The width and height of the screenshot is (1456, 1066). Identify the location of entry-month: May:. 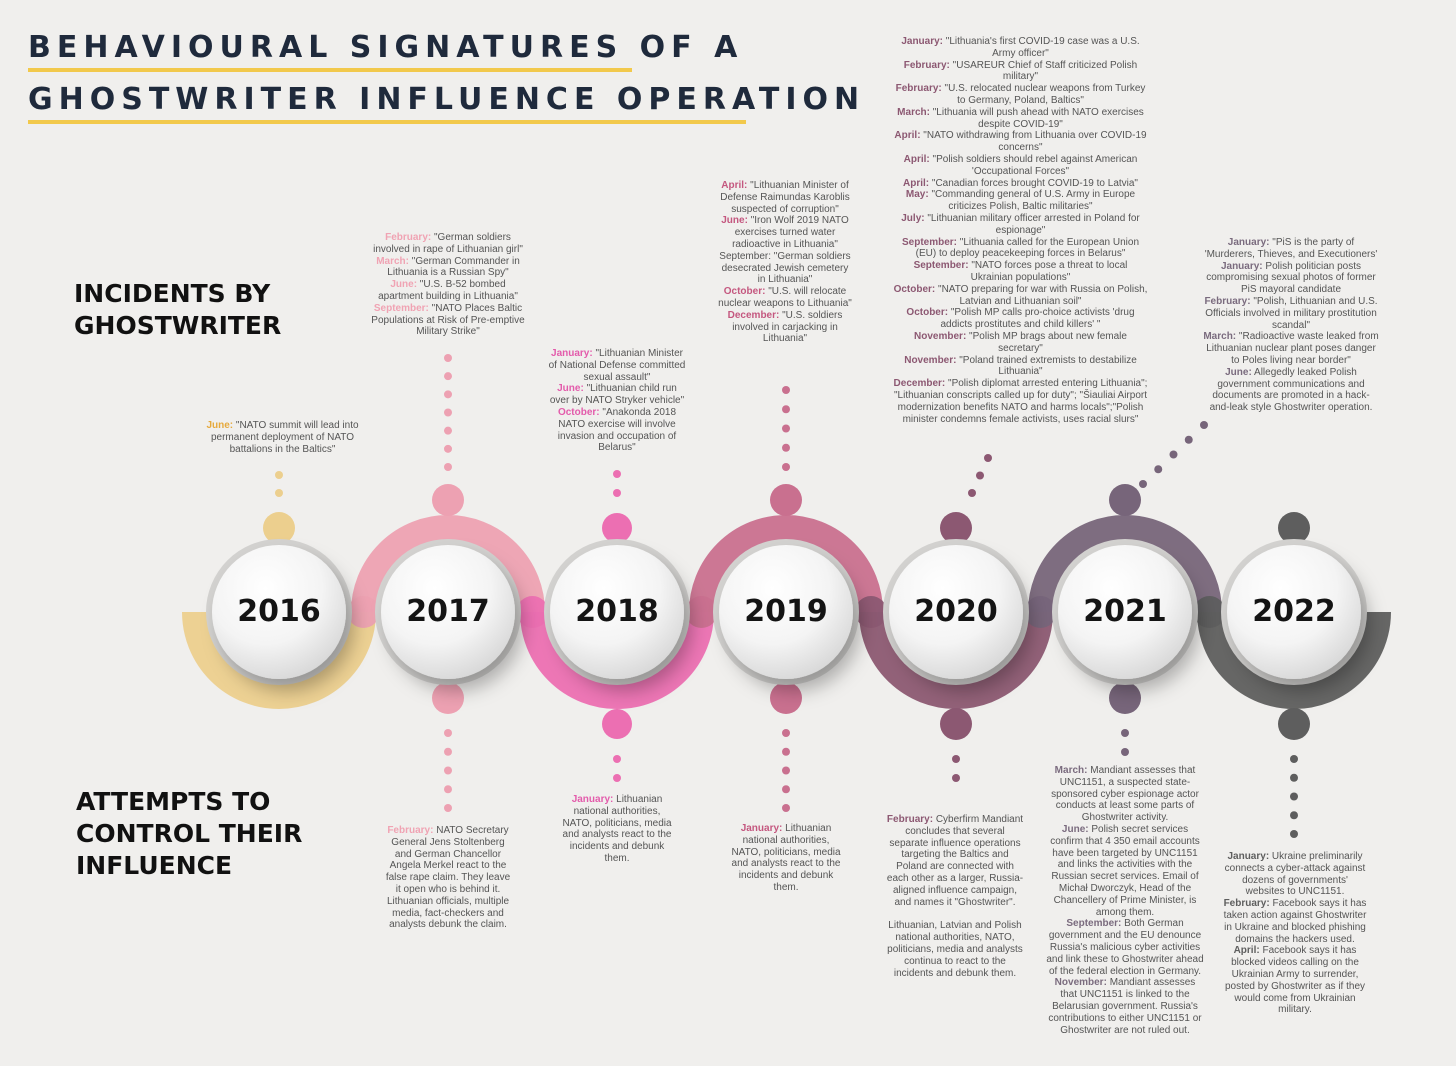
(917, 195).